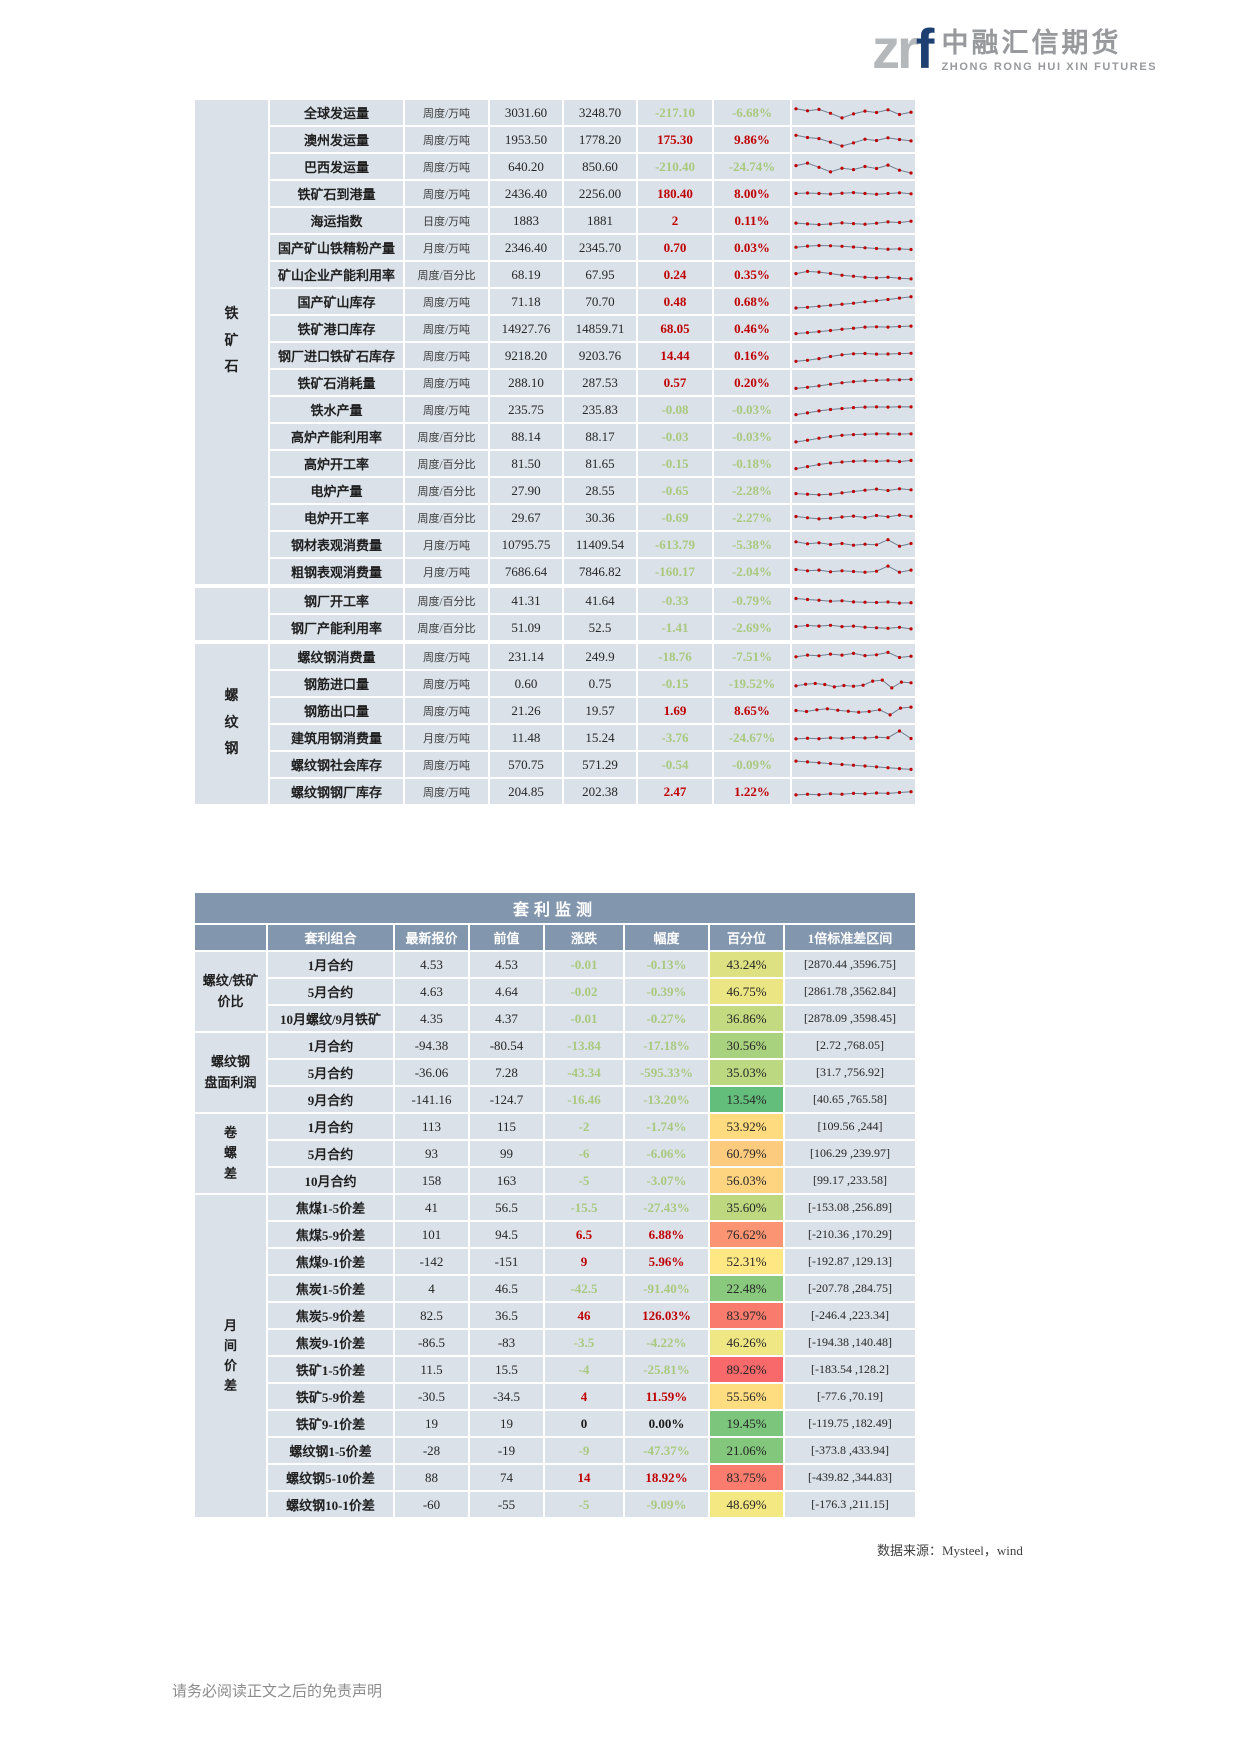 The height and width of the screenshot is (1753, 1240). What do you see at coordinates (336, 683) in the screenshot?
I see `indicator-name: 钢筋进口量` at bounding box center [336, 683].